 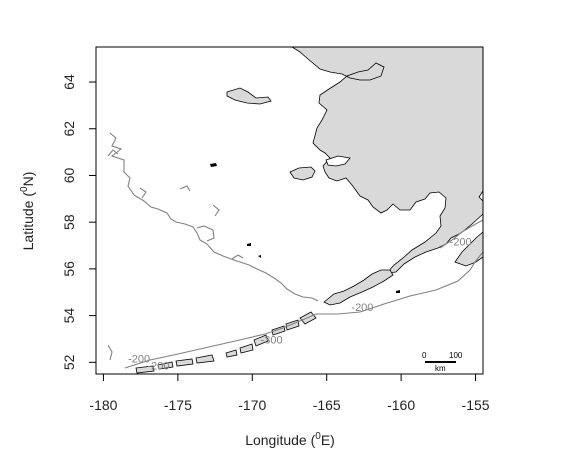 What do you see at coordinates (69, 269) in the screenshot?
I see `y-tick-label: 56` at bounding box center [69, 269].